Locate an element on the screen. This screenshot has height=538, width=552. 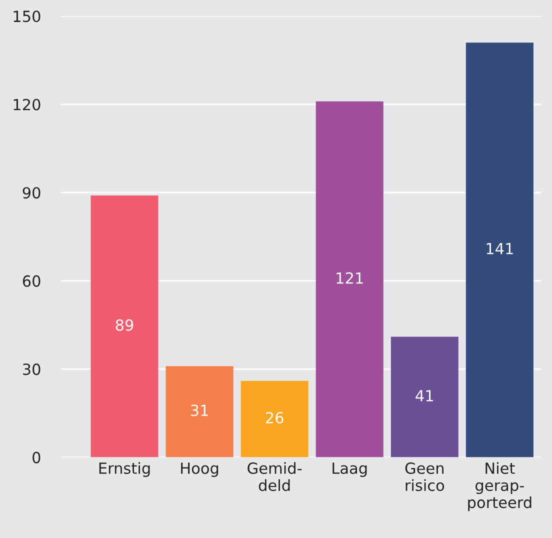
x-tick-label: Niet gerap- porteerd is located at coordinates (500, 487).